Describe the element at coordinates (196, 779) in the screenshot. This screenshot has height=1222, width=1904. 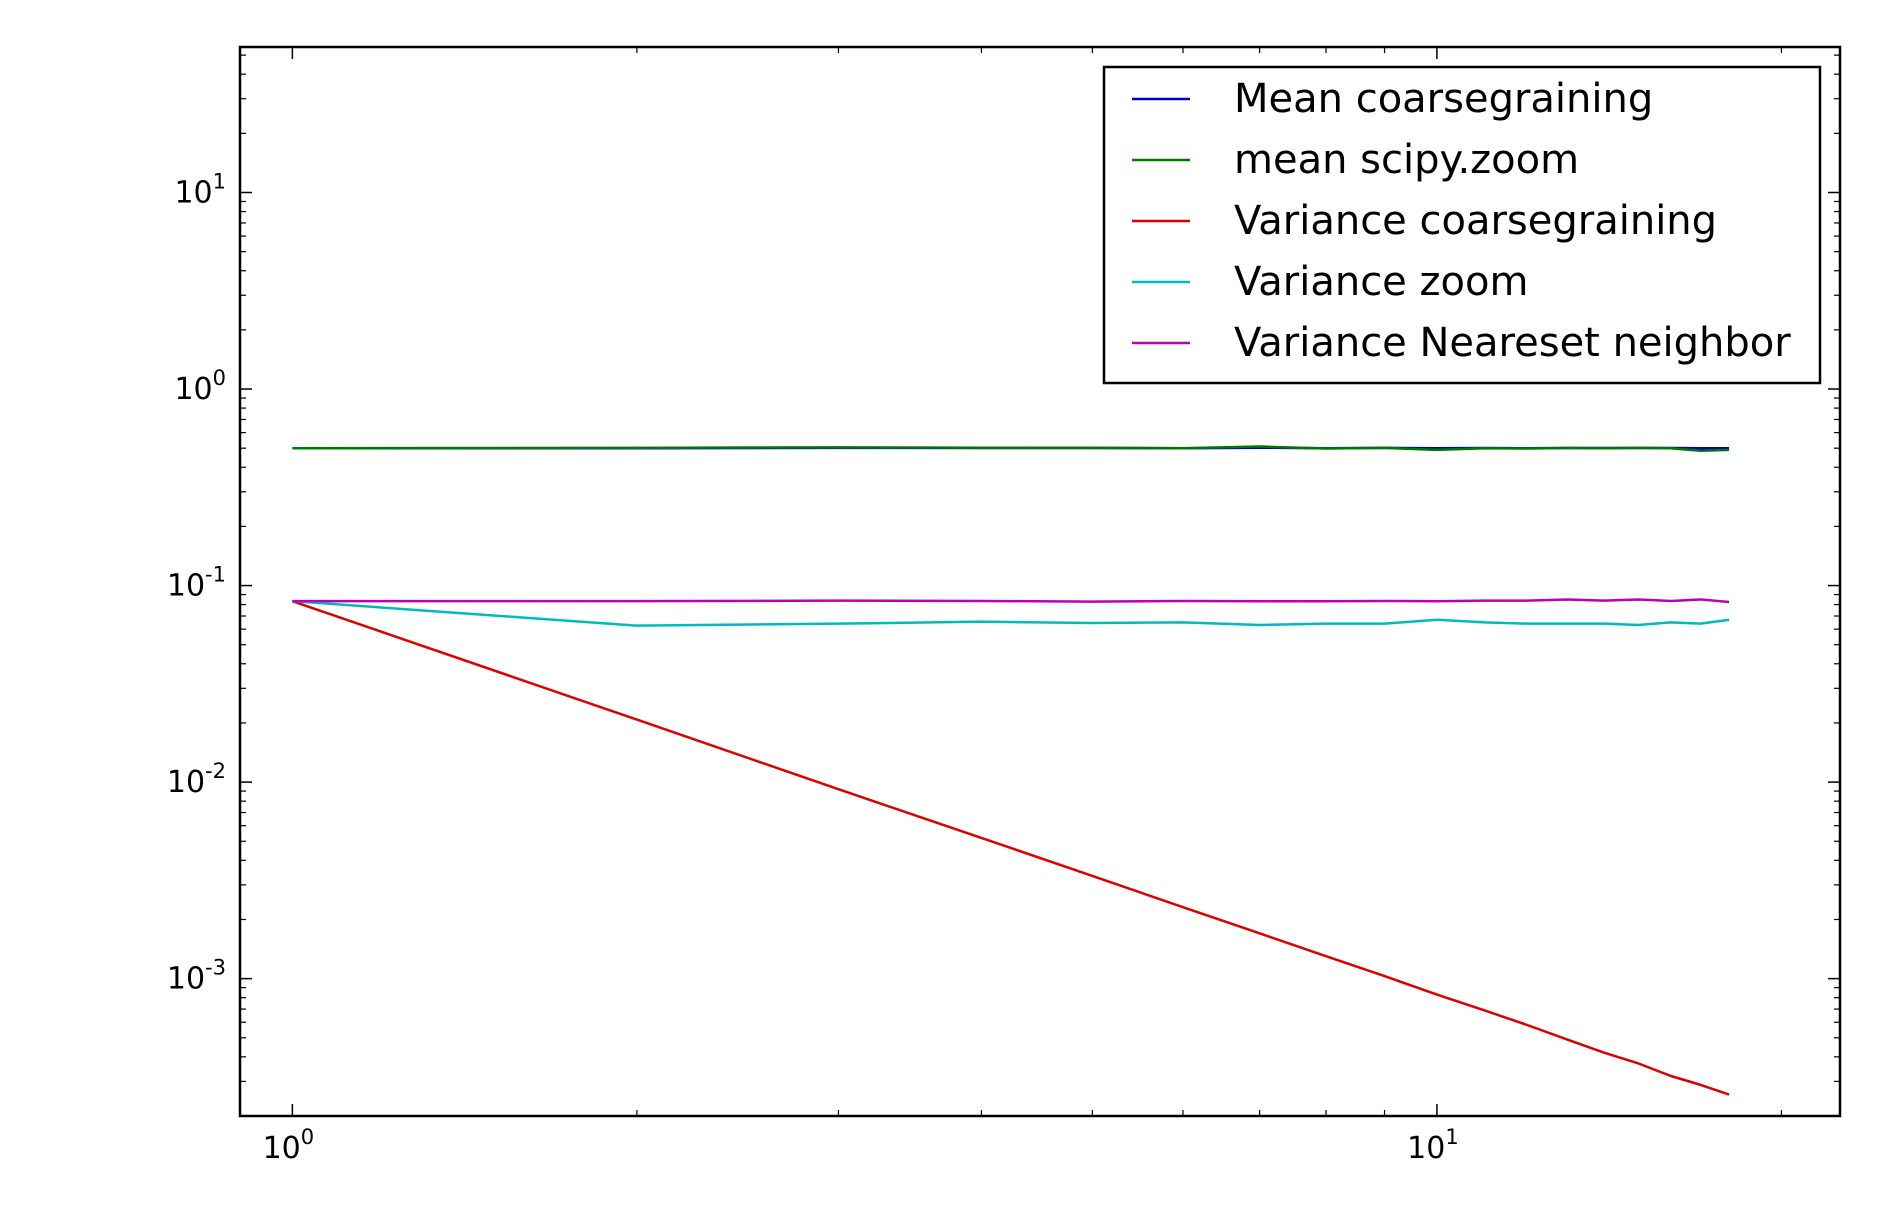
I see `y-tick-label: 10⁻²` at that location.